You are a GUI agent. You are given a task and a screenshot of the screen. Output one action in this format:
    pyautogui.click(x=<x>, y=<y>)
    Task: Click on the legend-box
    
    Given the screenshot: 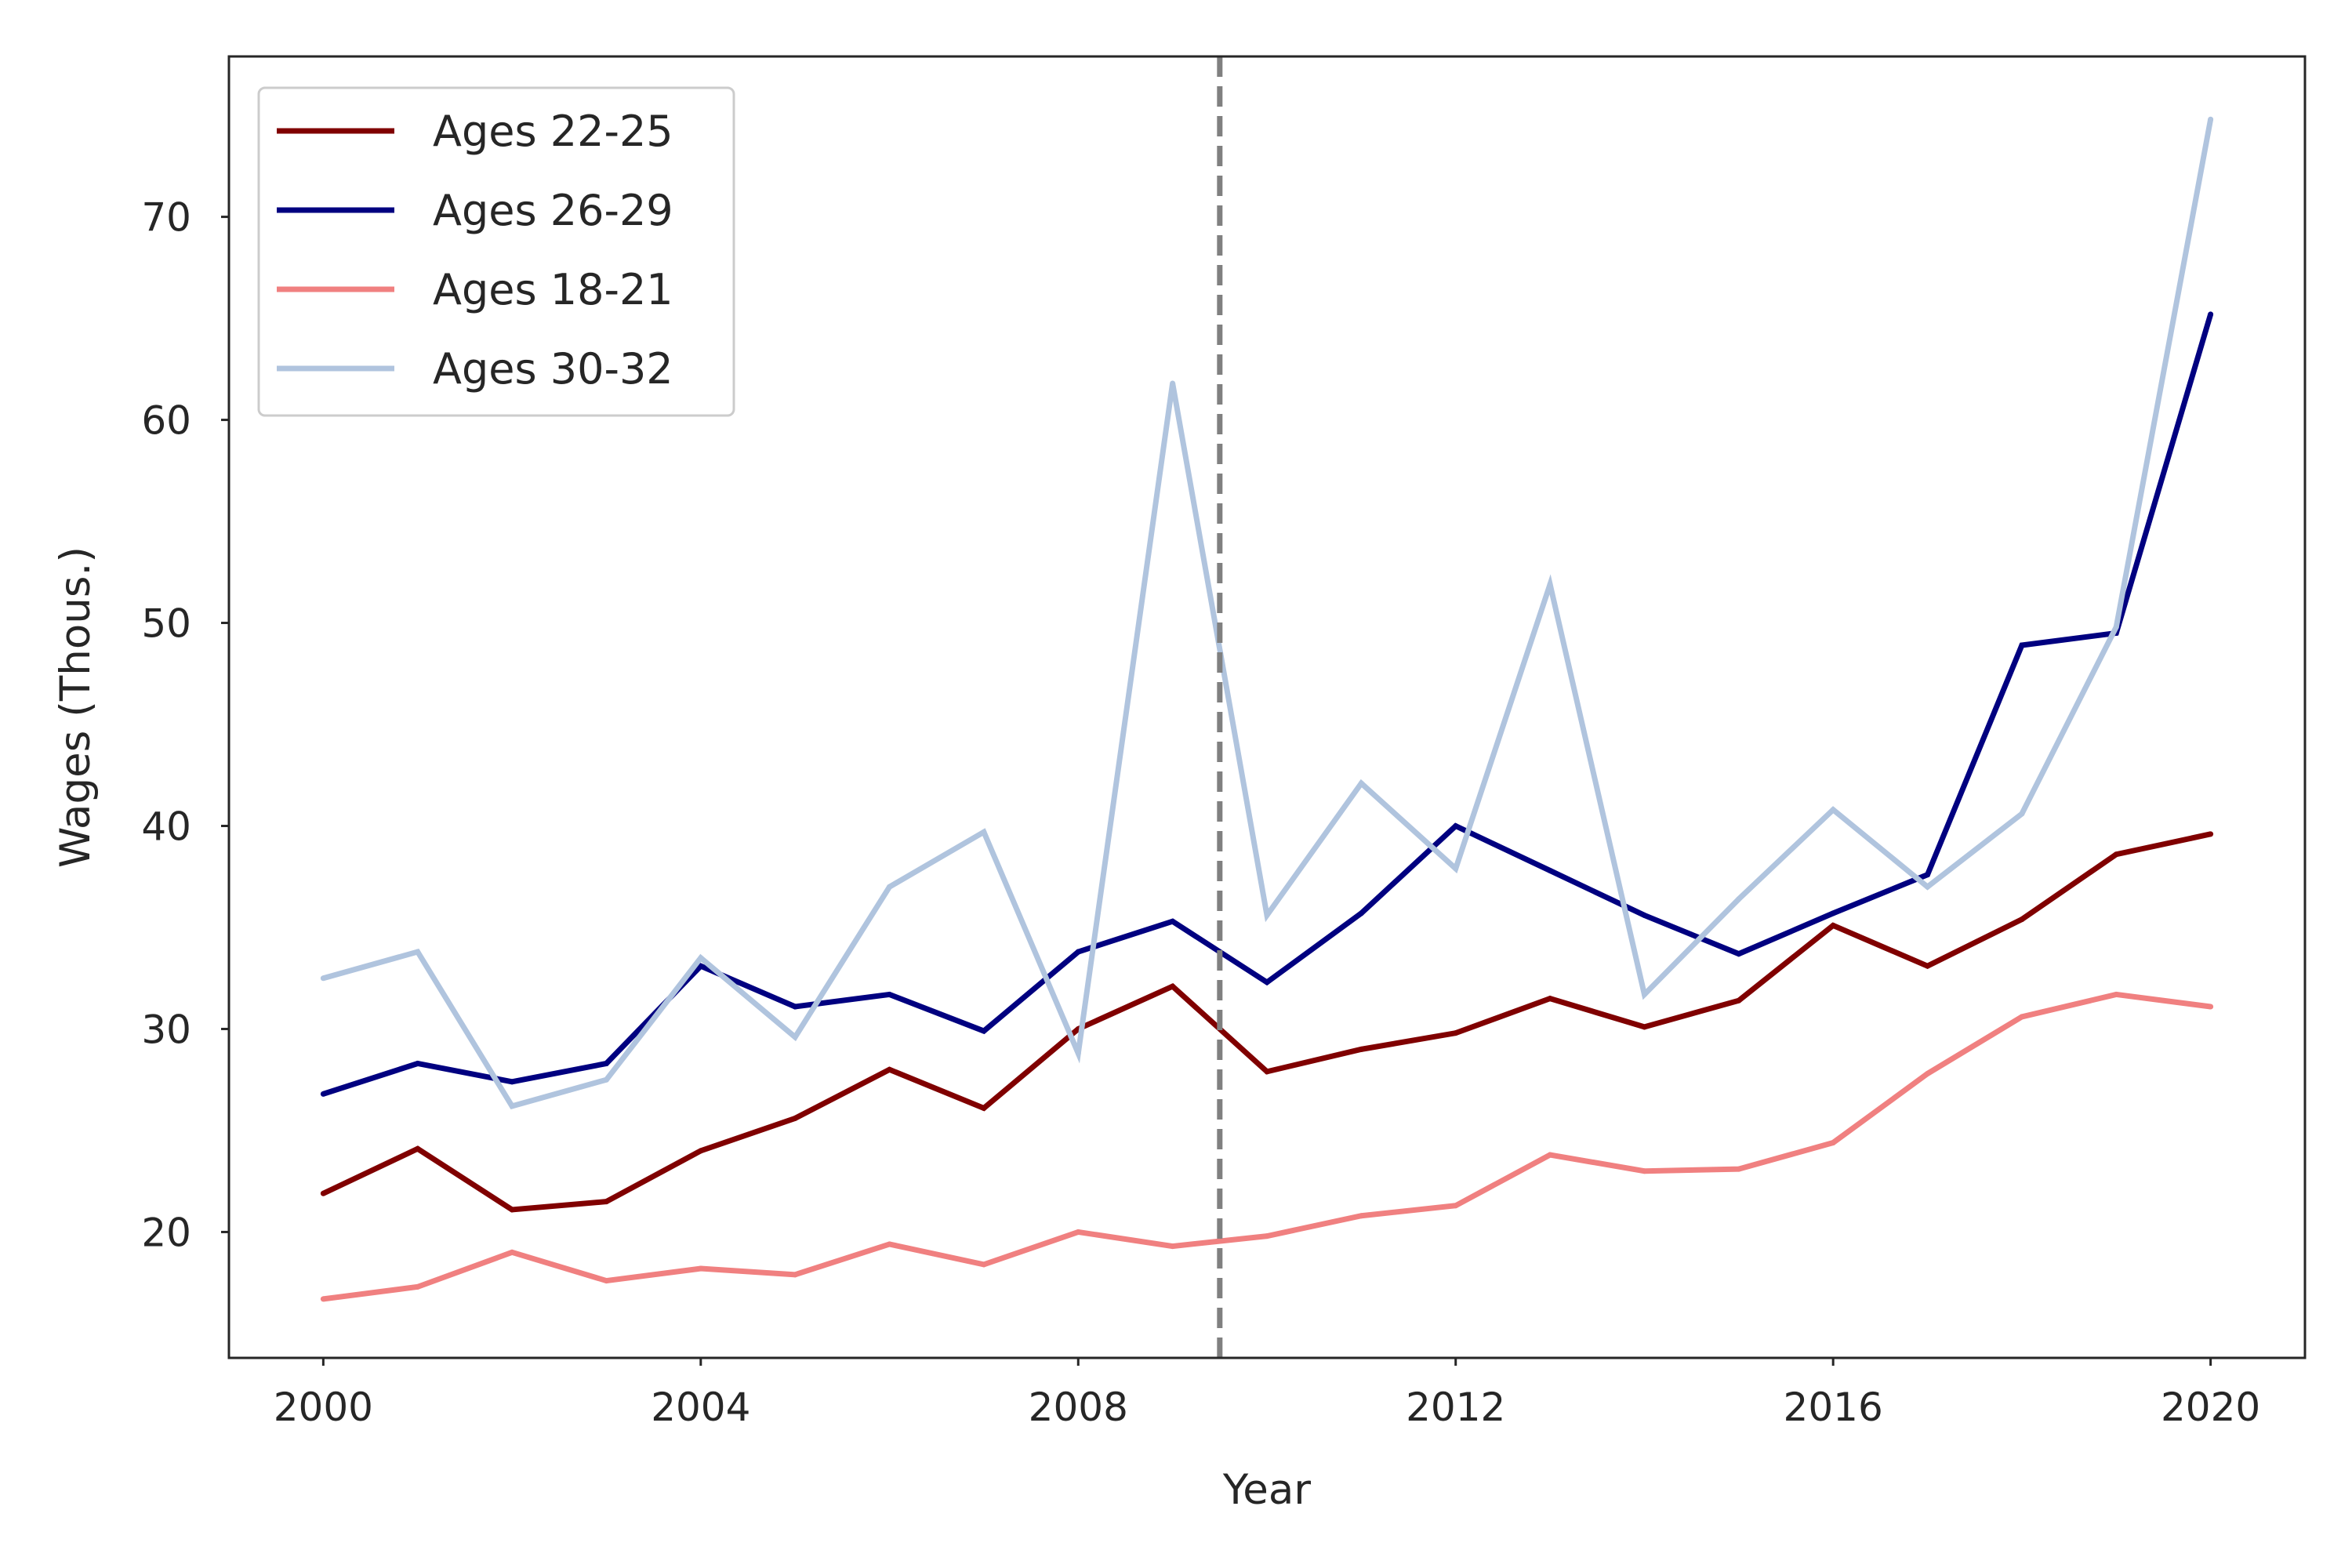 What is the action you would take?
    pyautogui.click(x=496, y=251)
    